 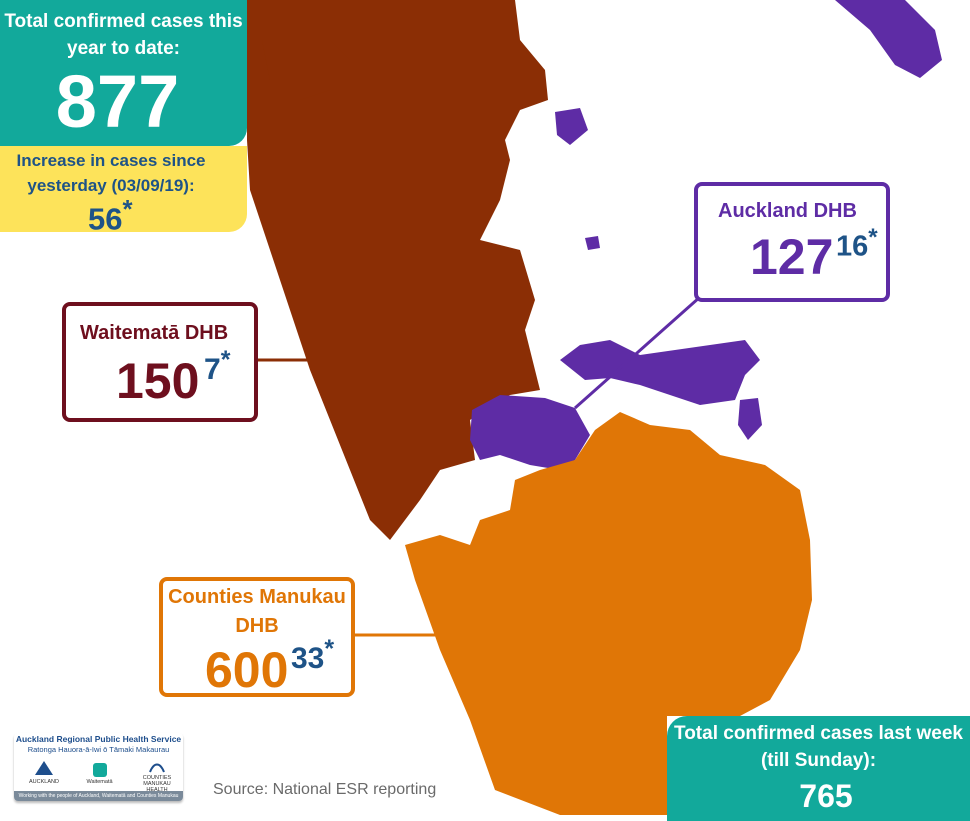 I want to click on counties-manukau-dhb-callout: Counties Manukau DHB 600 33*, so click(x=257, y=637).